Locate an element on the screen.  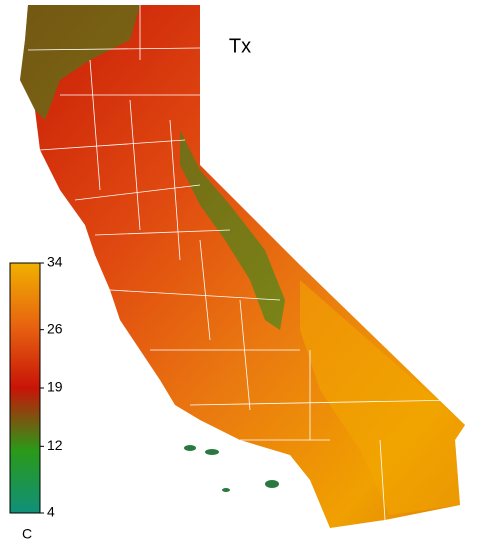
colorbar-scale is located at coordinates (25, 388).